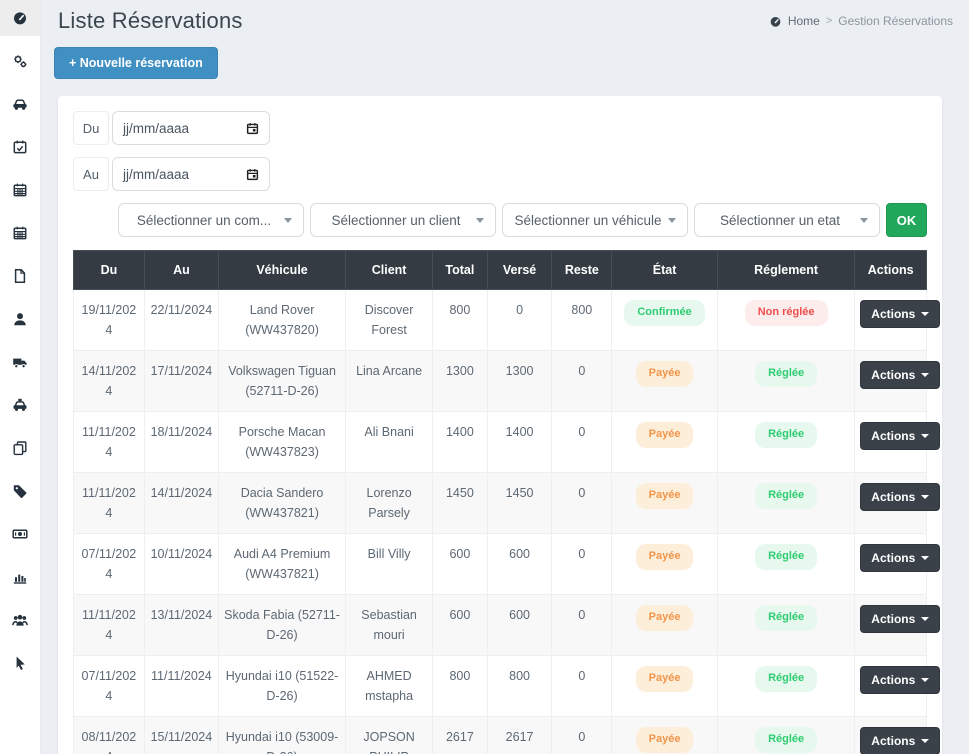  I want to click on sidebar-item-copies, so click(20, 448).